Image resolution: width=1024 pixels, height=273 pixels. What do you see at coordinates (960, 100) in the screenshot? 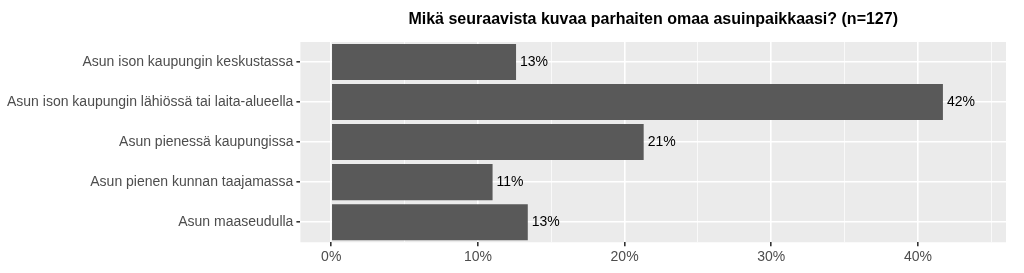
I see `data-label: 42%` at bounding box center [960, 100].